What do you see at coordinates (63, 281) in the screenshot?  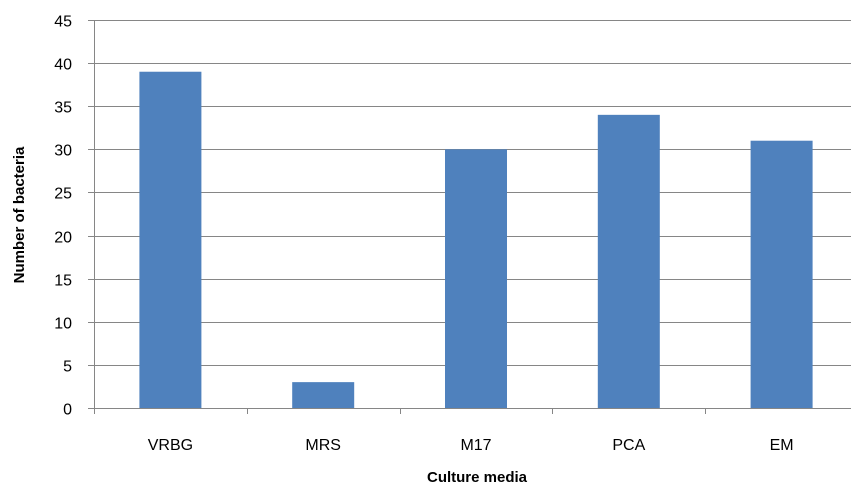 I see `y-tick-label: 15` at bounding box center [63, 281].